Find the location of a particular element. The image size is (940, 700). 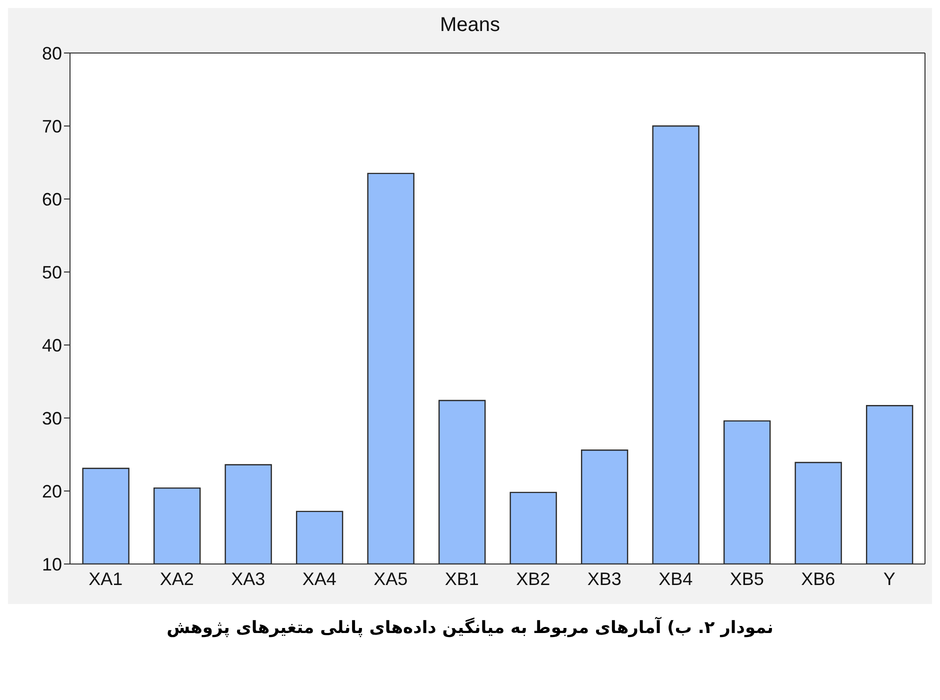

x-tick-label: XB1 is located at coordinates (461, 578).